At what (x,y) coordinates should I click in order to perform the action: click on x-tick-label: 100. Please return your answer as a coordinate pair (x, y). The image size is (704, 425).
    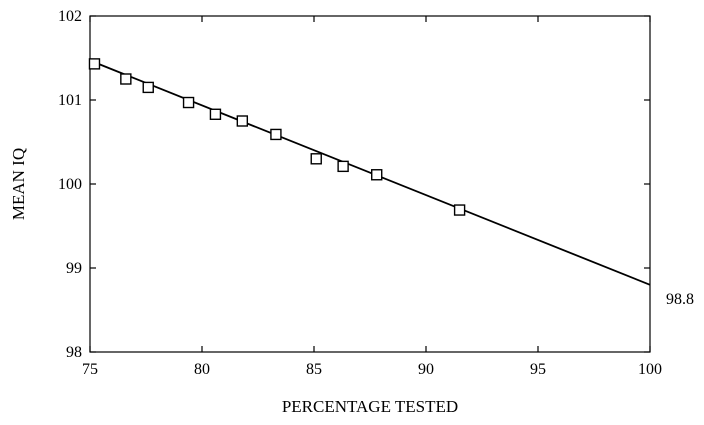
    Looking at the image, I should click on (650, 369).